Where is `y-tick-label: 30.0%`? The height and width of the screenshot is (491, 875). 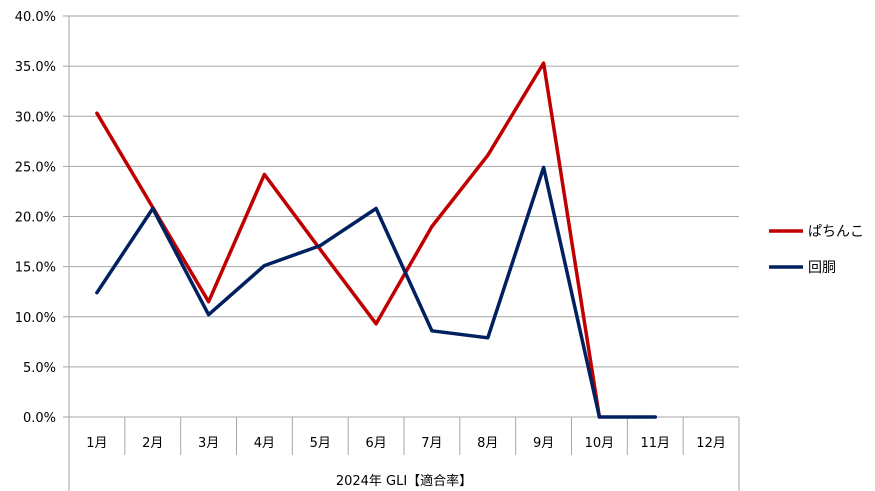 y-tick-label: 30.0% is located at coordinates (35, 117).